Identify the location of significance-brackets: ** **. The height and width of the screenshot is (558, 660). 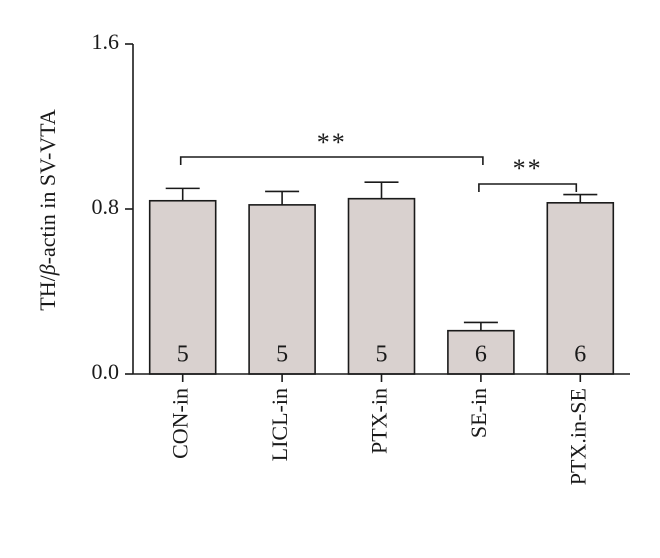
(378, 160).